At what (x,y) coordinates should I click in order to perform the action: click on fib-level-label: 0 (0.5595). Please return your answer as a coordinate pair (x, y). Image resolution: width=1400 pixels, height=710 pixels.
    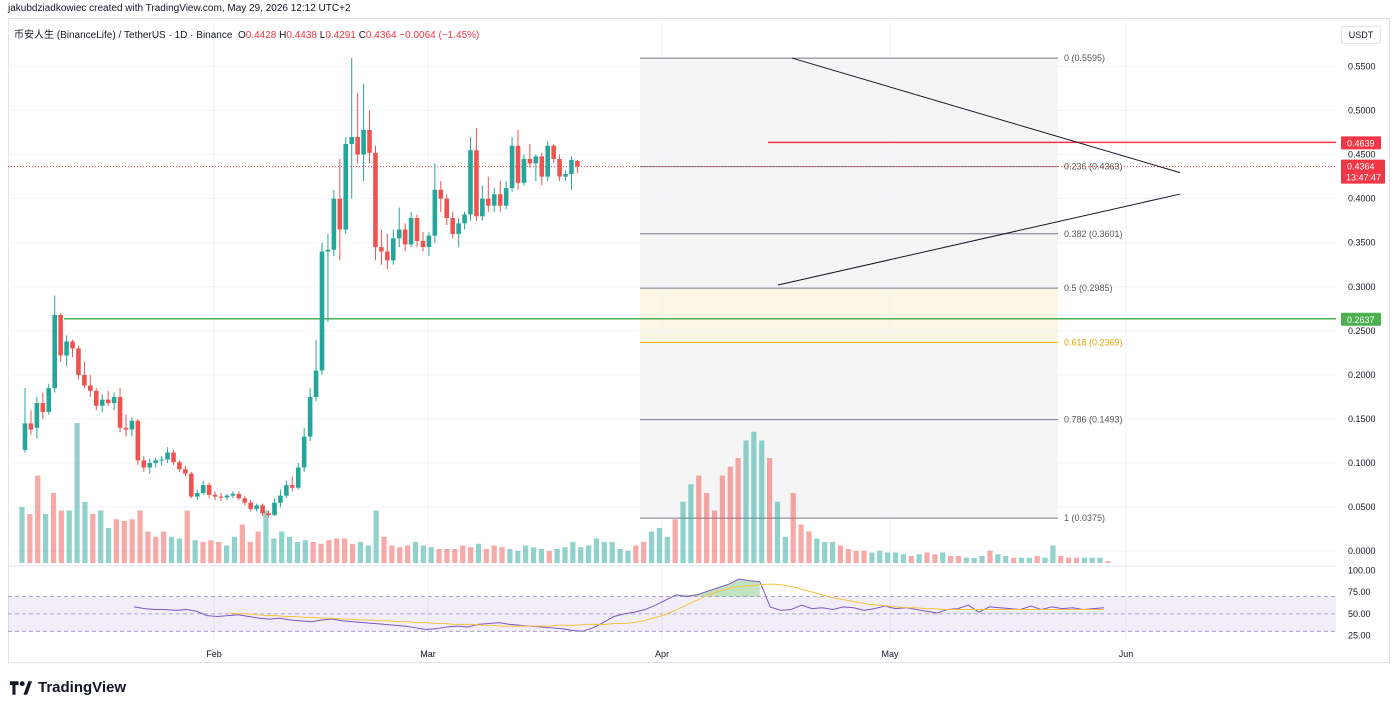
    Looking at the image, I should click on (1084, 58).